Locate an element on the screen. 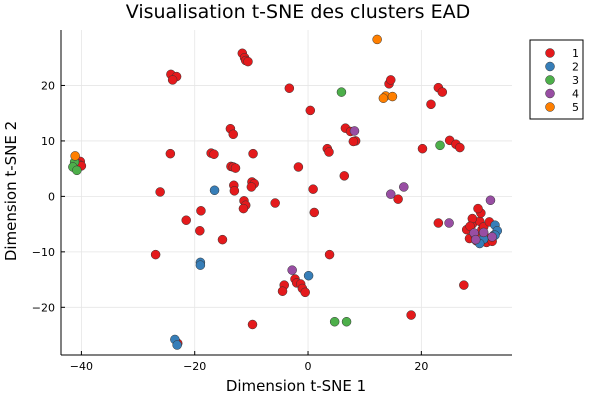 The height and width of the screenshot is (404, 600). x-tick-label: −20 is located at coordinates (194, 366).